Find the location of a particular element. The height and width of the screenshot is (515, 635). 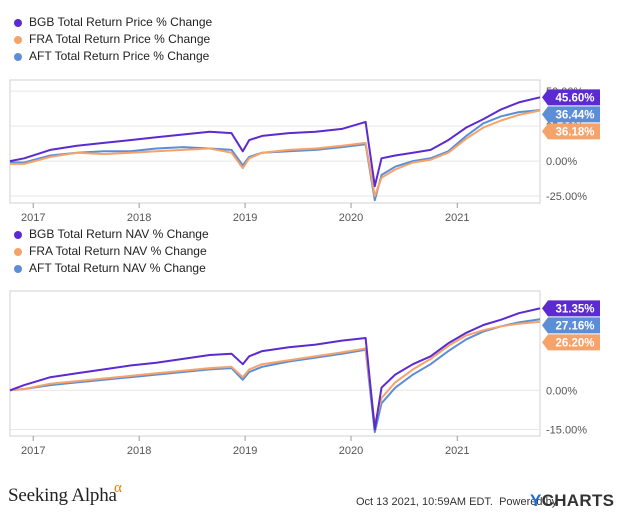

ycharts-logo: YCHARTS is located at coordinates (572, 500).